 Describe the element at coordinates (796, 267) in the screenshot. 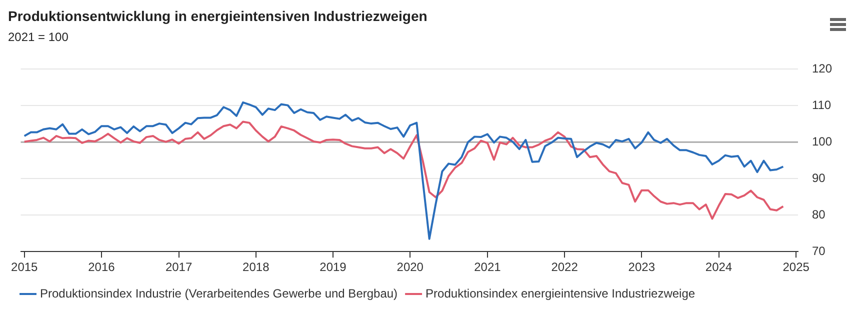

I see `x-tick-label: 2025` at that location.